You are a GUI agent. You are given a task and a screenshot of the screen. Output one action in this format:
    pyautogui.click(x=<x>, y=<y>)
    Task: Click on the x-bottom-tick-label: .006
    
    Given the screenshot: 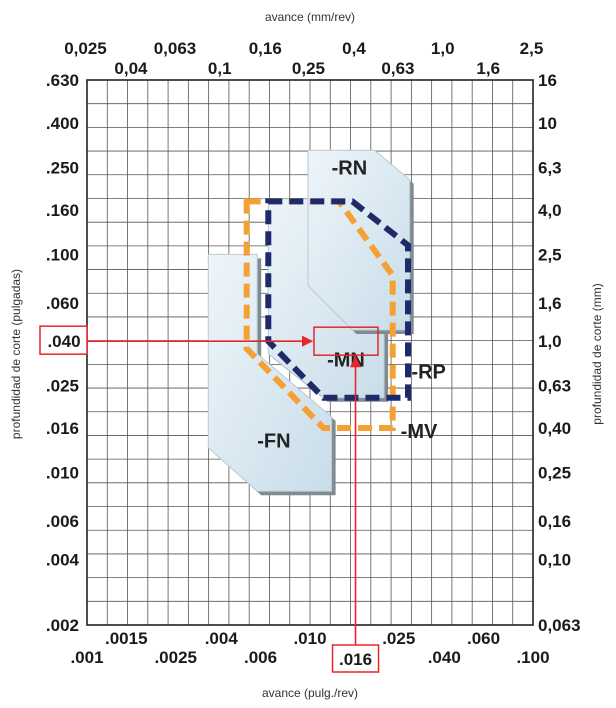 What is the action you would take?
    pyautogui.click(x=260, y=657)
    